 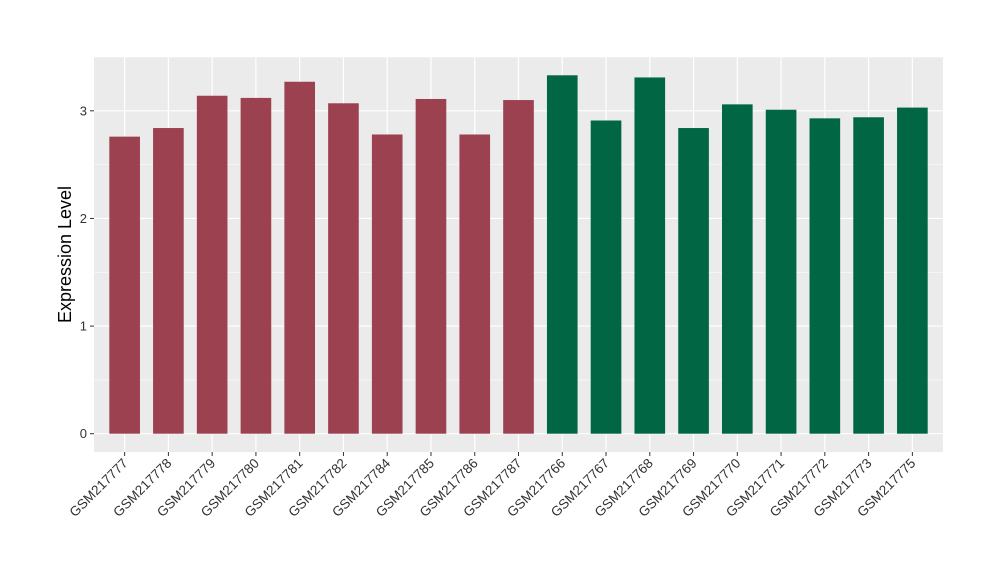 I want to click on bar-GSM217769, so click(x=693, y=281).